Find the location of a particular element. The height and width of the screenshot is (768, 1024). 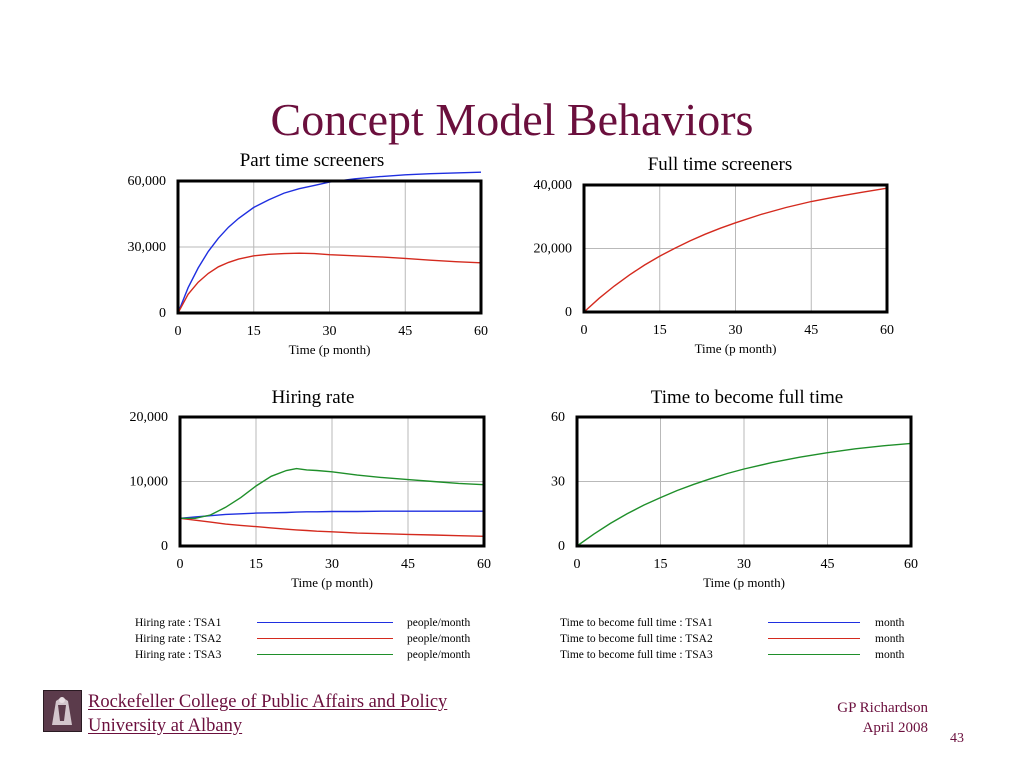

legend-label: Time to become full time : TSA3 is located at coordinates (636, 655).